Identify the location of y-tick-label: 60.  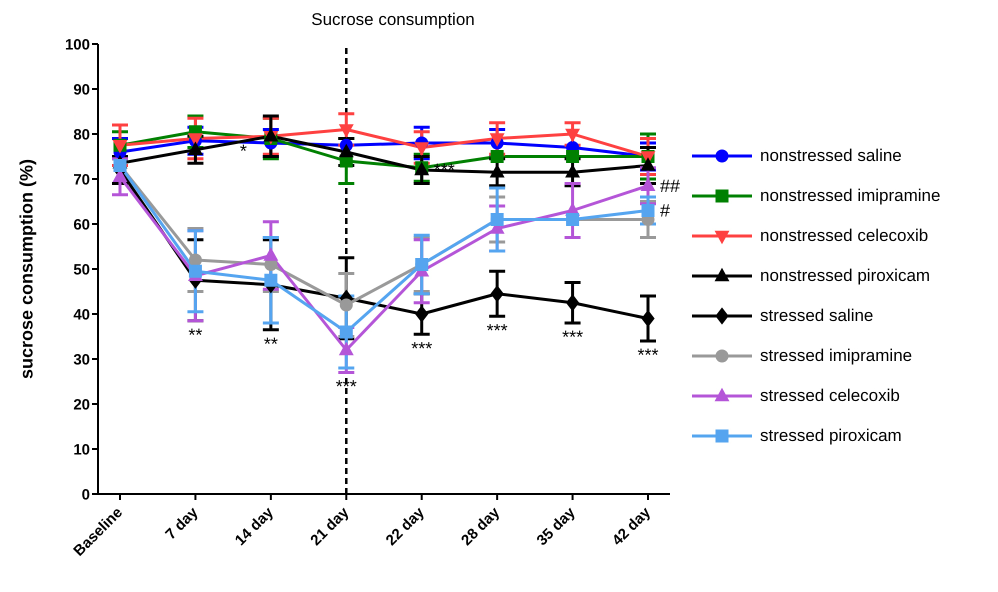
(81, 225).